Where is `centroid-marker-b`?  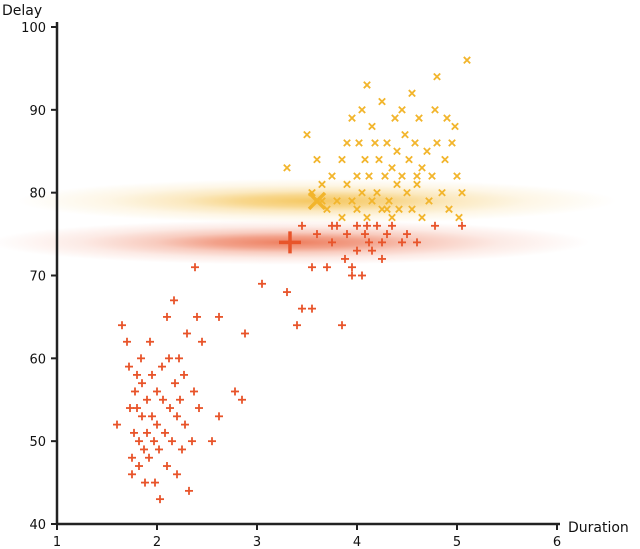 centroid-marker-b is located at coordinates (317, 201).